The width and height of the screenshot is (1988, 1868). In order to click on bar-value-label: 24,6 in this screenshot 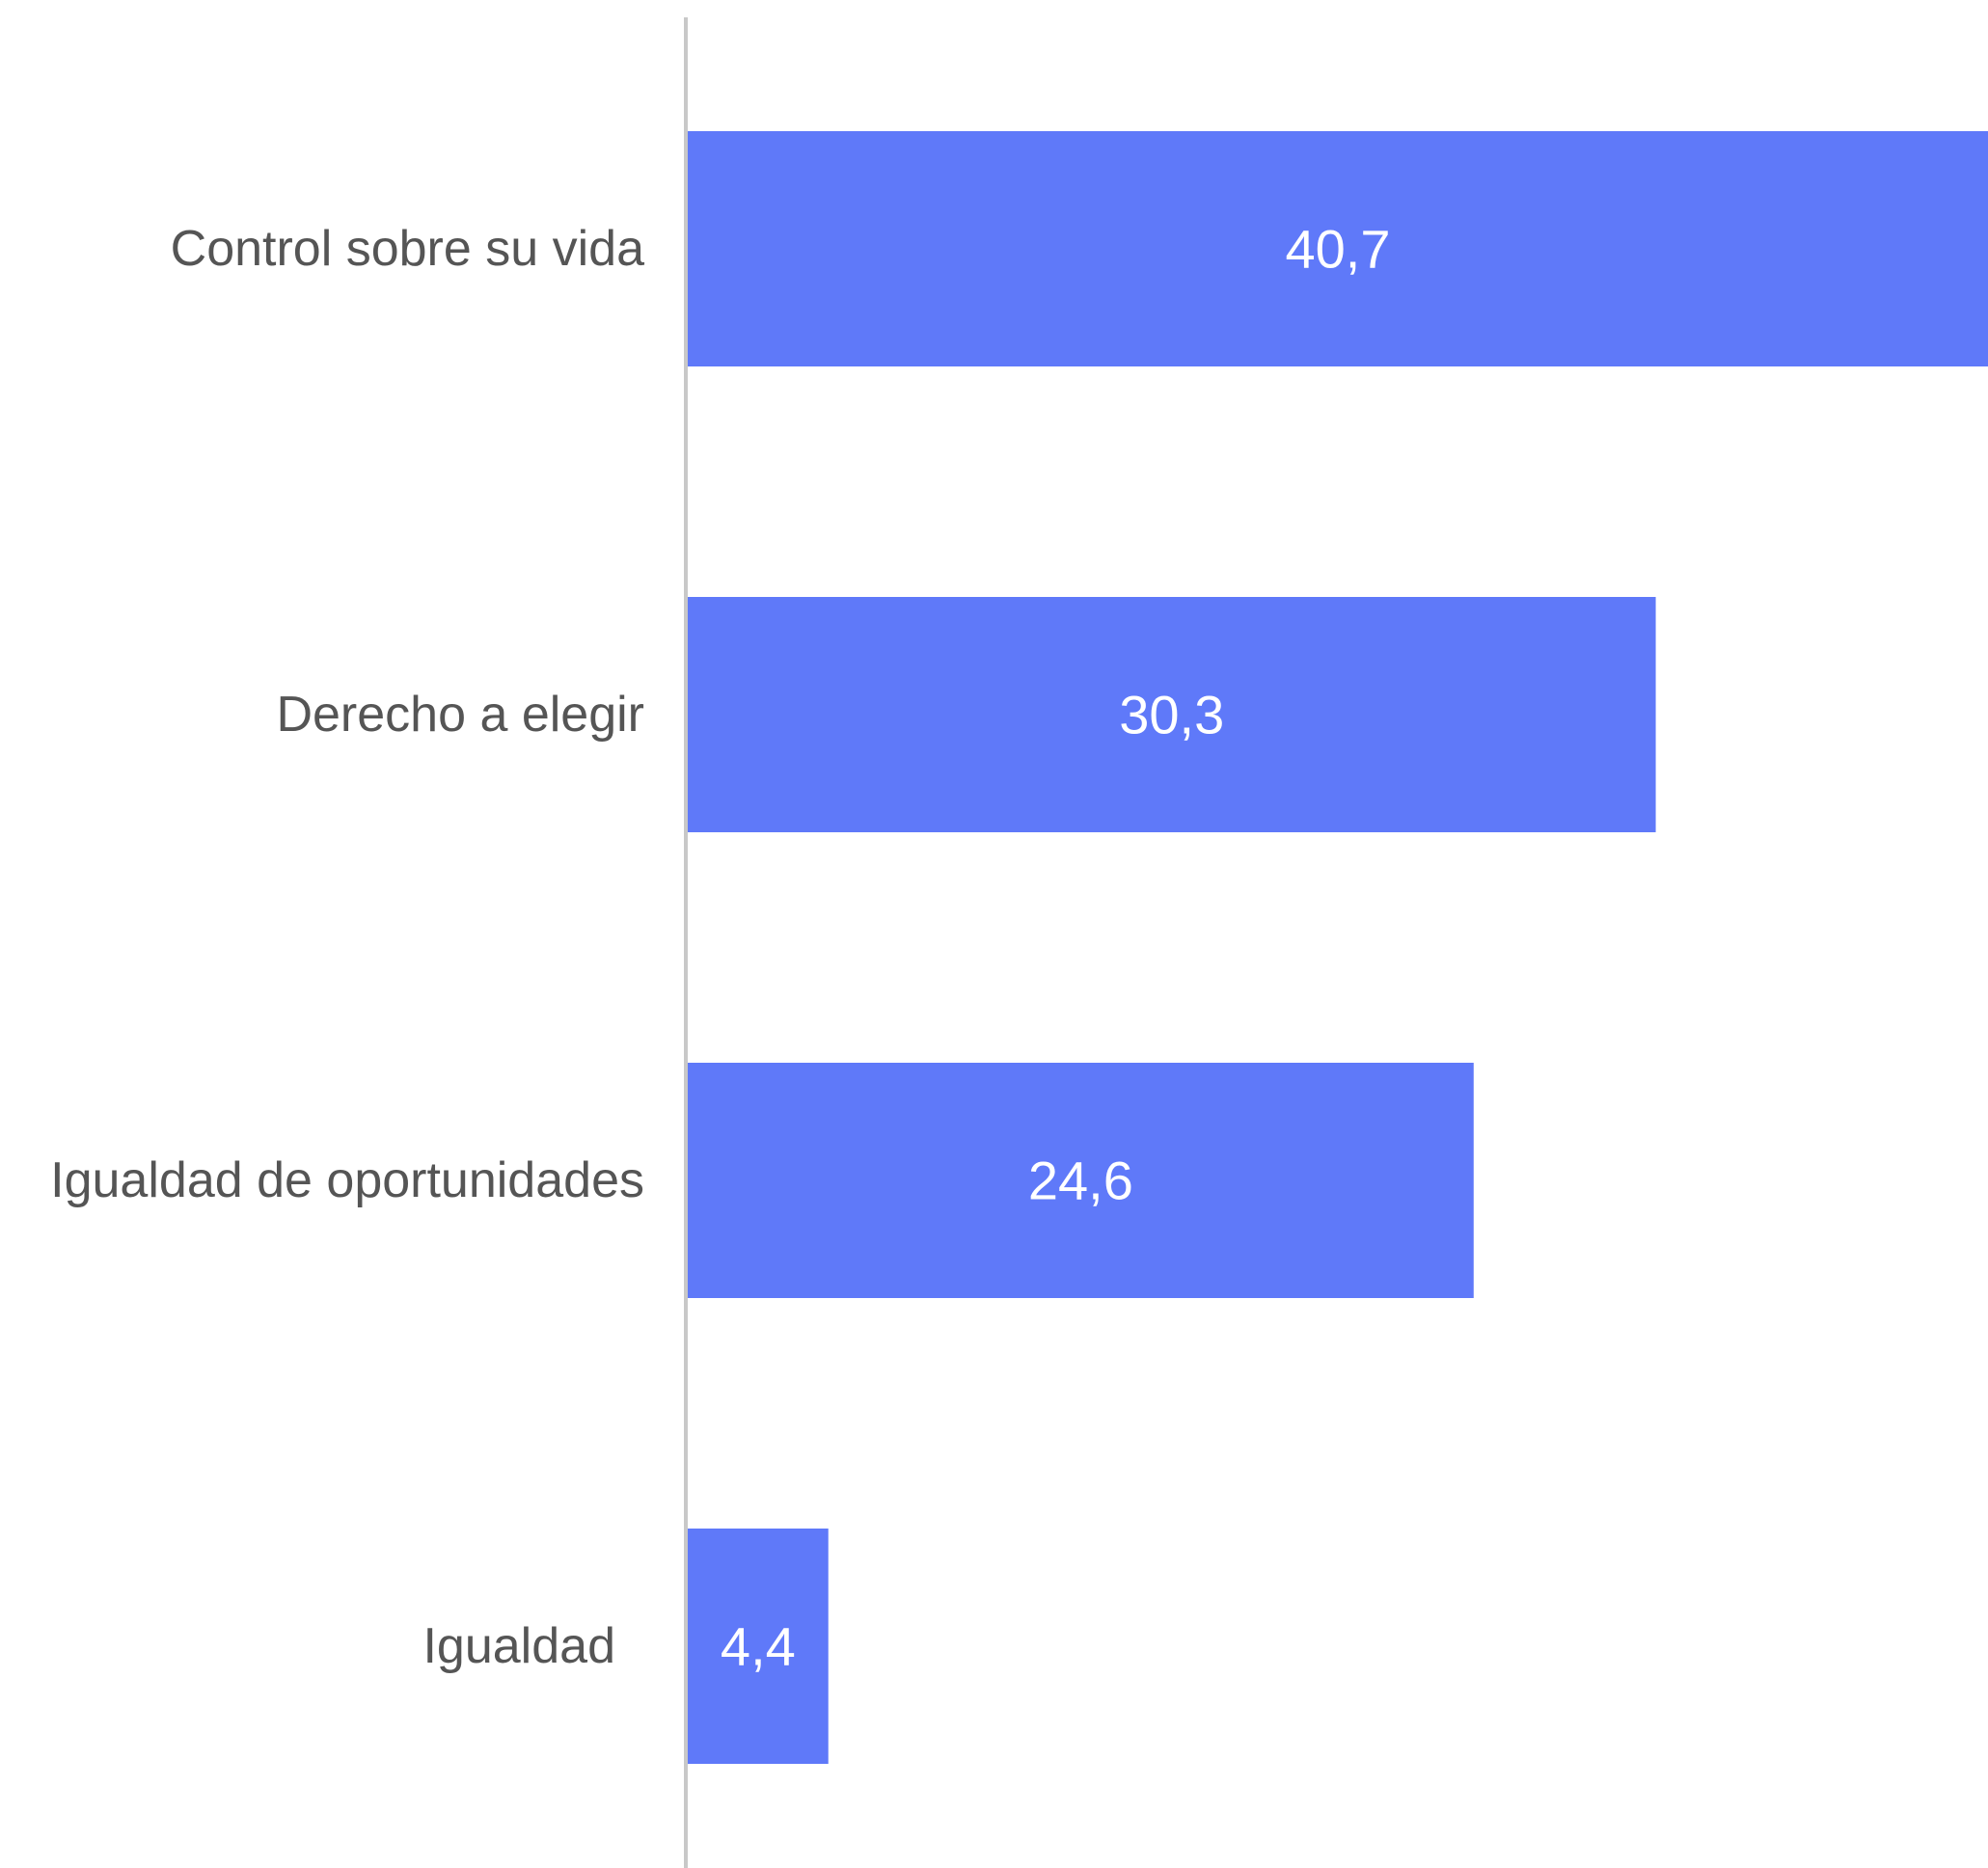, I will do `click(1080, 1181)`.